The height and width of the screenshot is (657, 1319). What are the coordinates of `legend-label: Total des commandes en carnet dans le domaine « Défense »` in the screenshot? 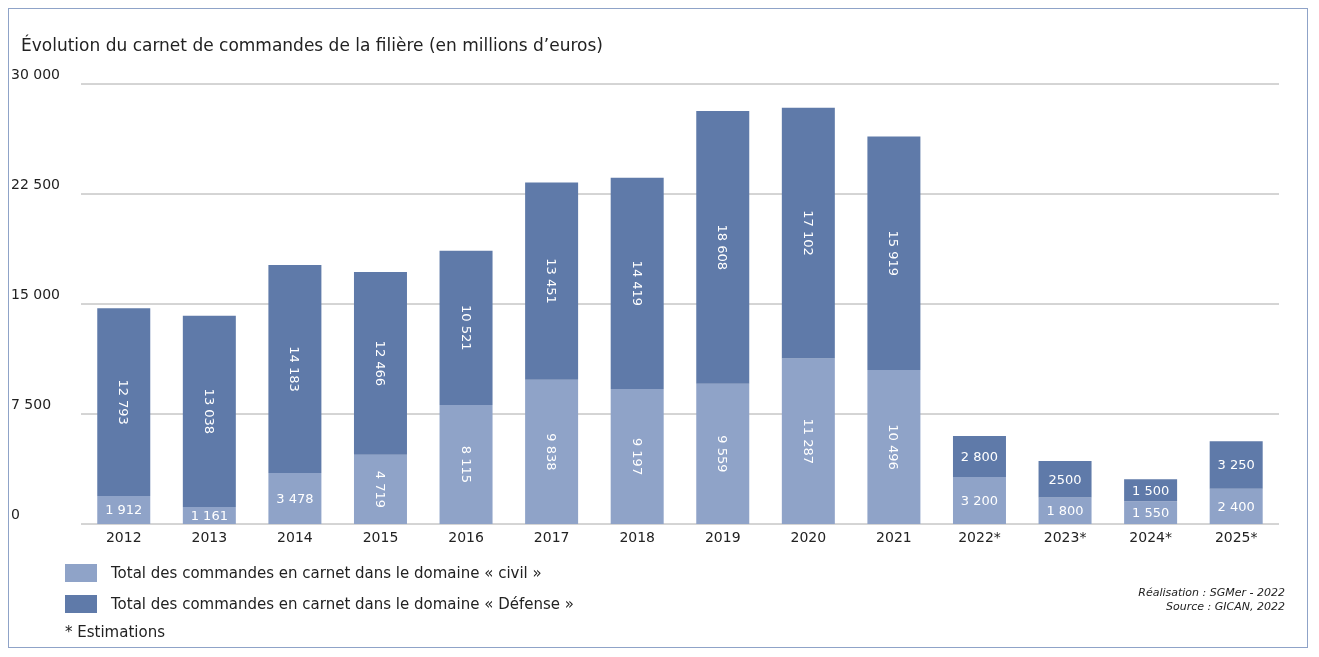 It's located at (342, 603).